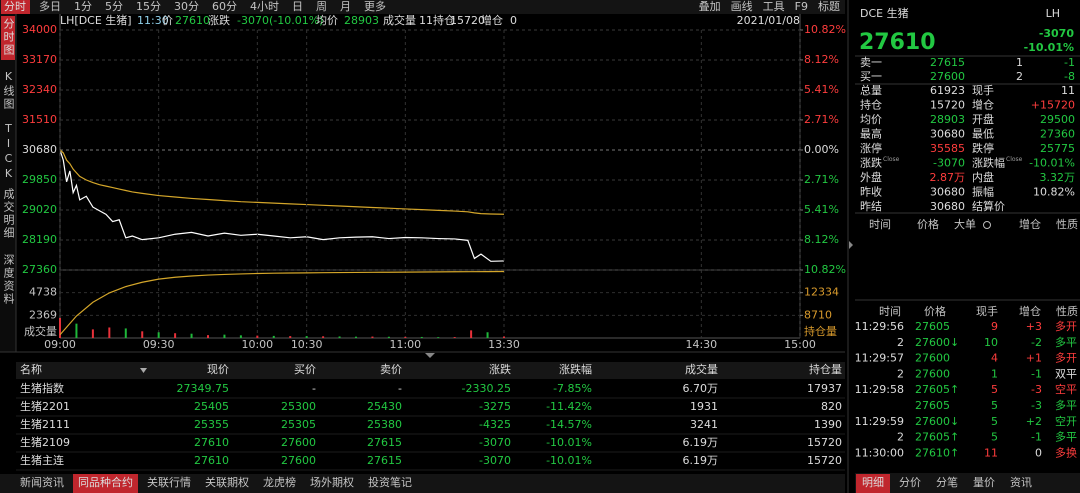 This screenshot has width=1080, height=493. Describe the element at coordinates (42, 460) in the screenshot. I see `table-cell: 生猪主连` at that location.